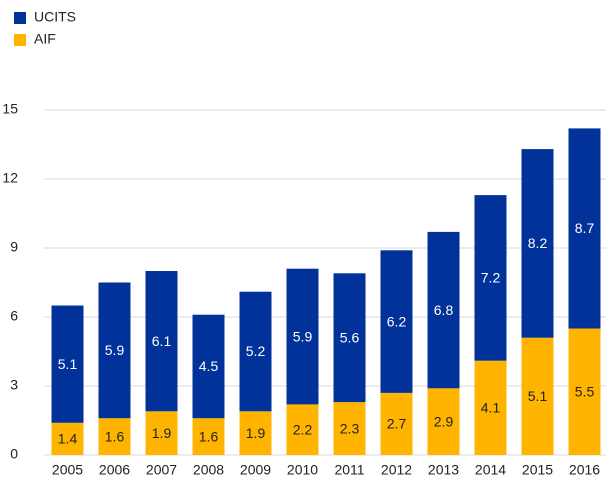 Image resolution: width=608 pixels, height=479 pixels. I want to click on y-tick-label: 9, so click(14, 247).